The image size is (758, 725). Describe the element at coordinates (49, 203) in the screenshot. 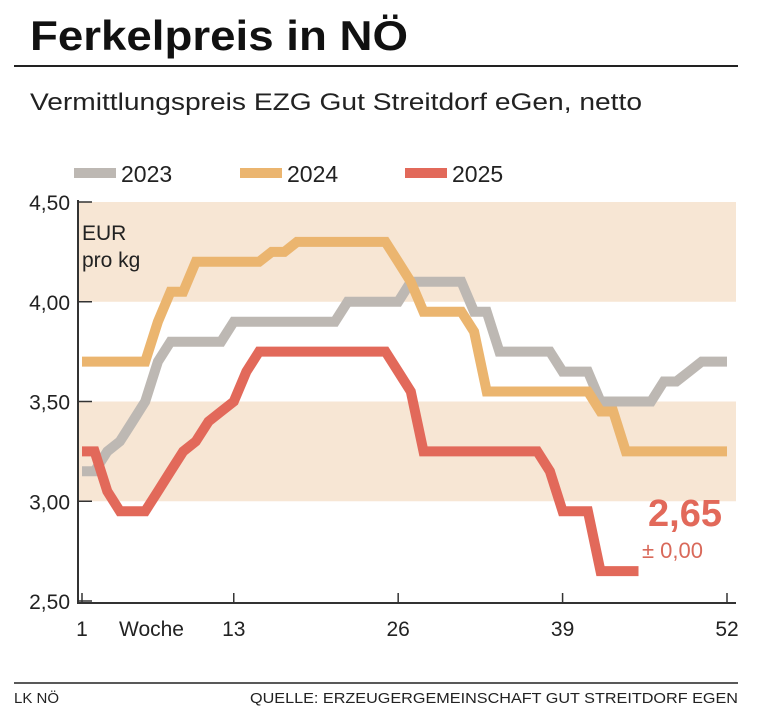

I see `y-tick-label: 4,50` at that location.